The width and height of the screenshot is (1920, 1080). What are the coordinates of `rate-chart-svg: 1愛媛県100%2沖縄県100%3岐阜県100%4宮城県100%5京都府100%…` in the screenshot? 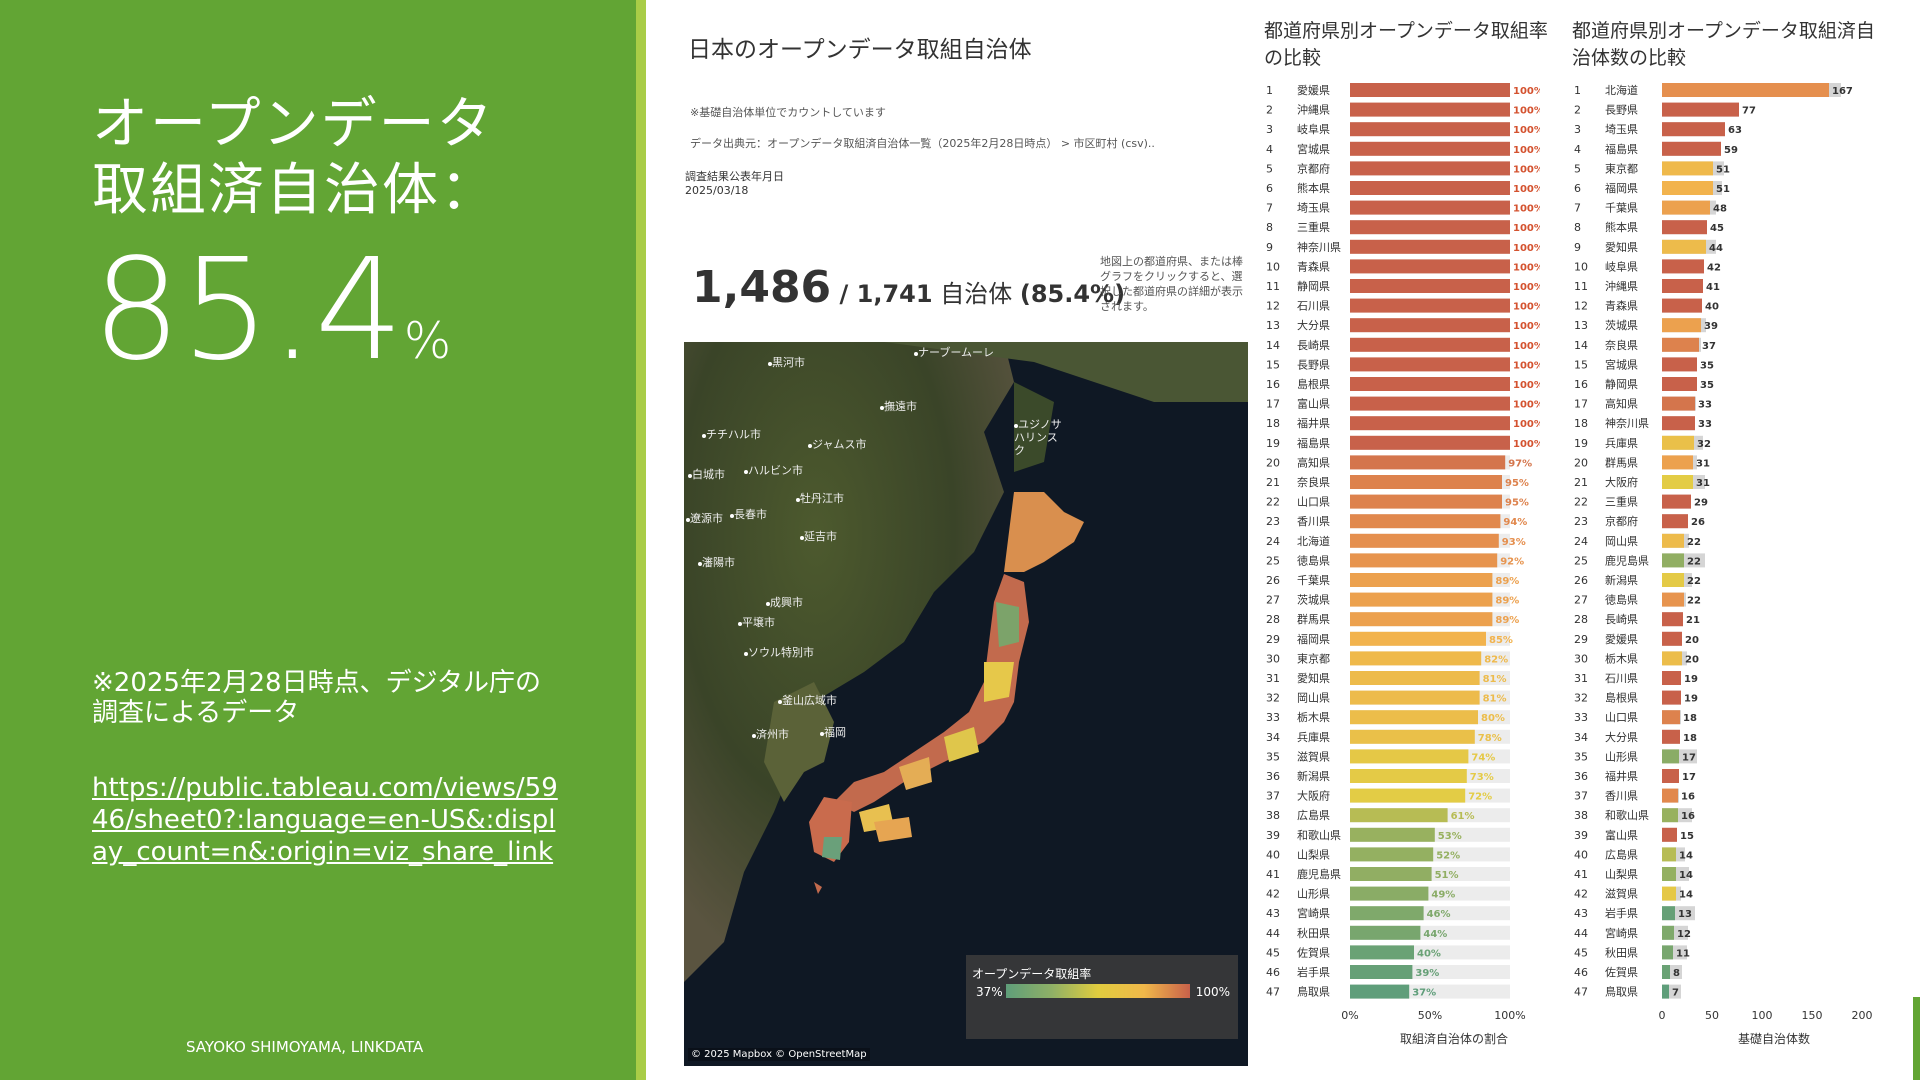 It's located at (1400, 558).